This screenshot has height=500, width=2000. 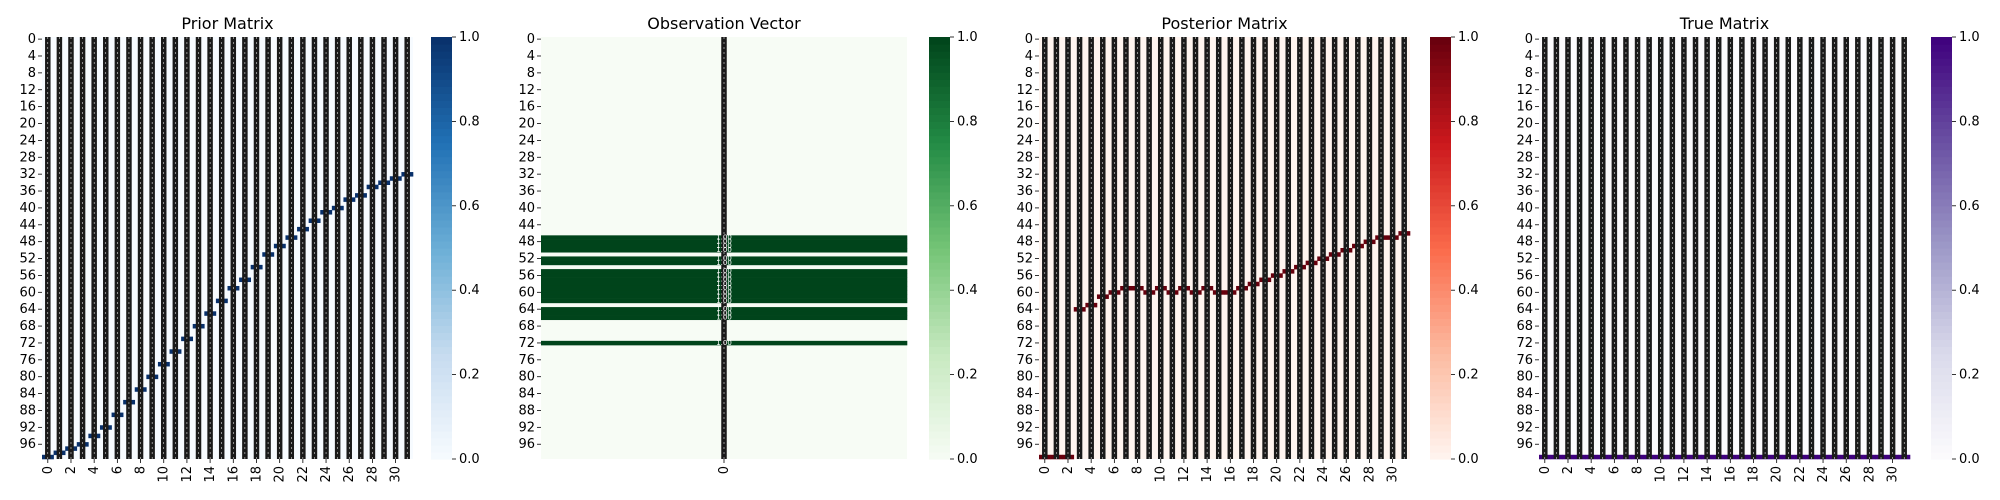 I want to click on chart-title: Observation Vector, so click(x=724, y=23).